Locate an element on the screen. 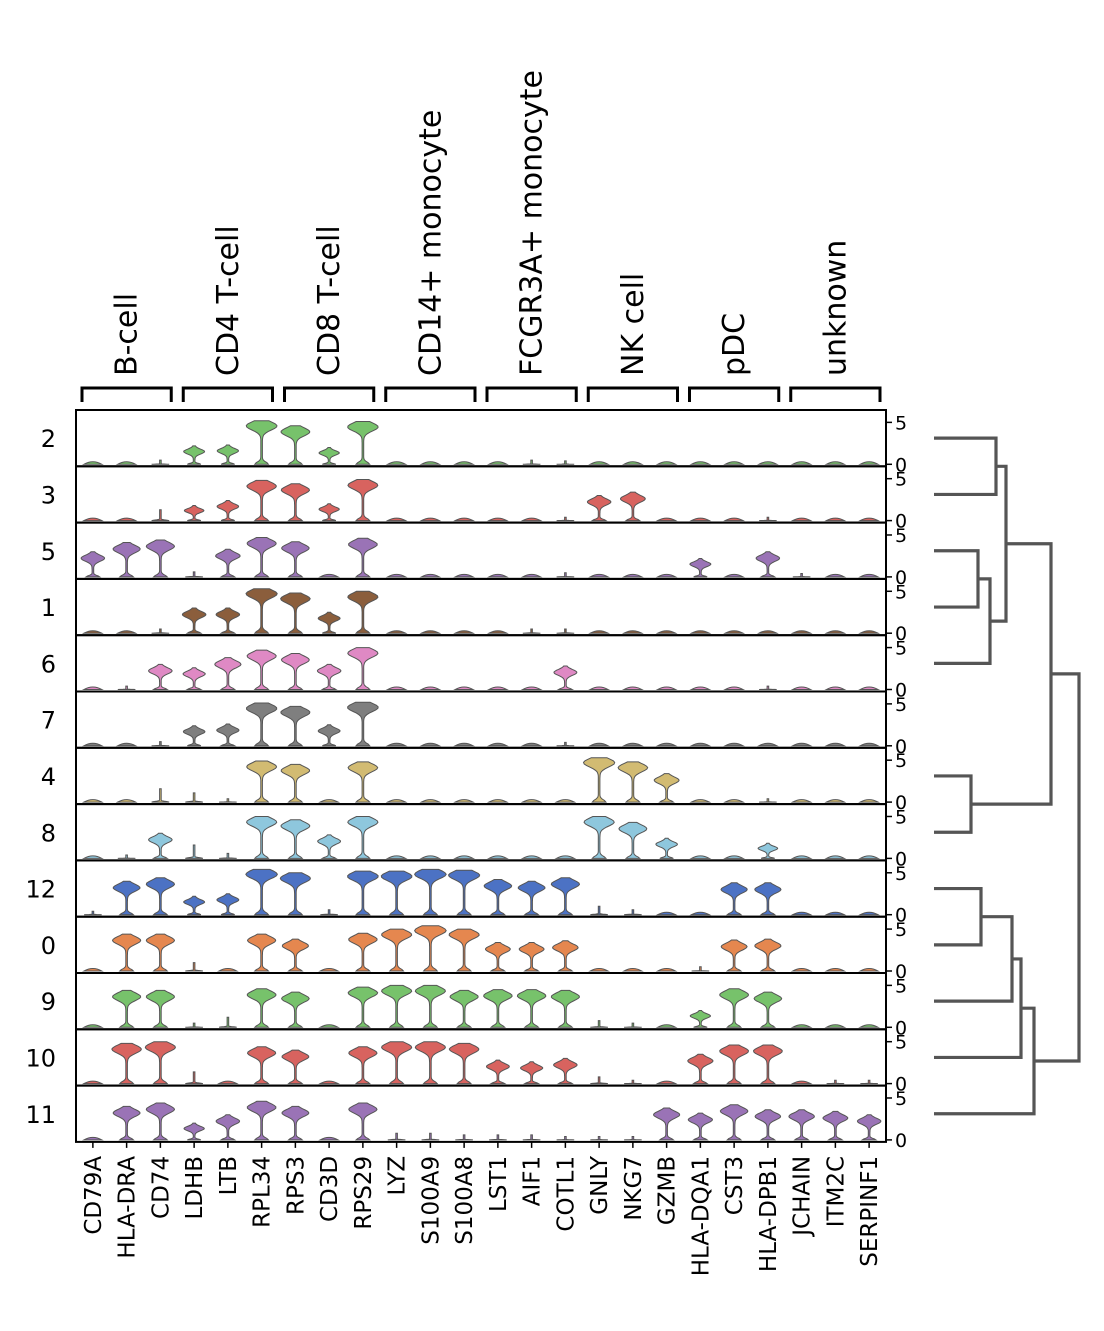 The height and width of the screenshot is (1331, 1104). violin-5-hla-dpb1 is located at coordinates (768, 564).